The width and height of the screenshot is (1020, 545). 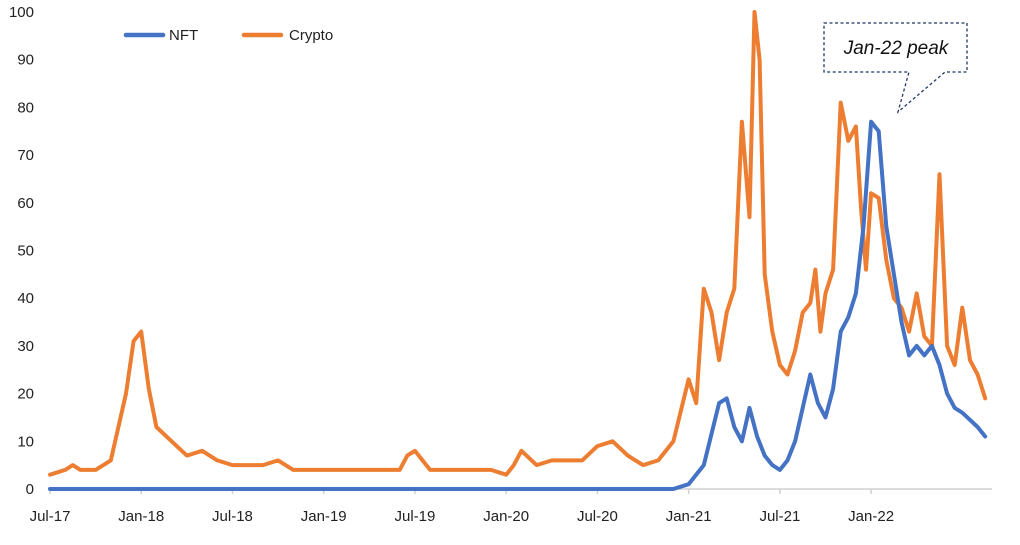 What do you see at coordinates (896, 48) in the screenshot?
I see `callout-text: Jan-22 peak` at bounding box center [896, 48].